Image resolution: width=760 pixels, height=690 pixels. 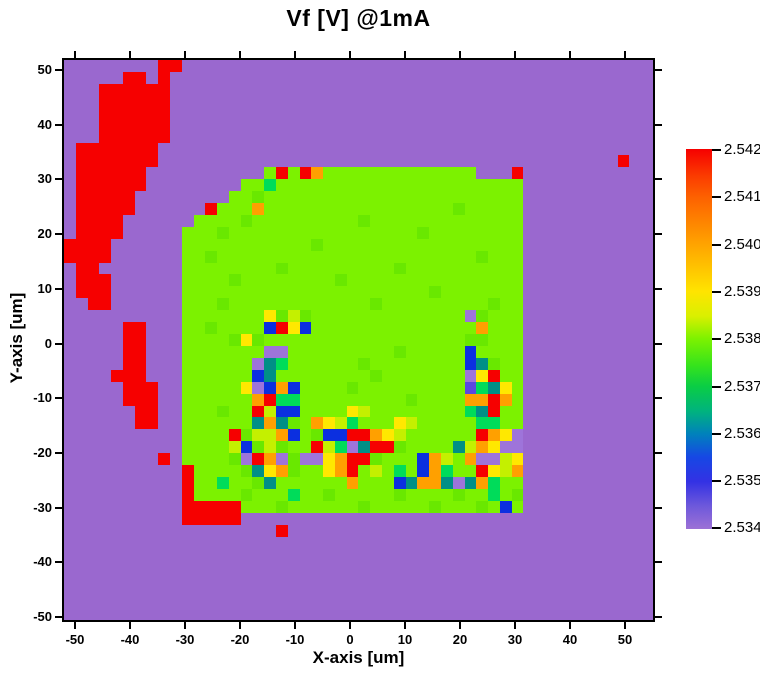 I want to click on colorbar-tick-label: 2.536, so click(x=742, y=433).